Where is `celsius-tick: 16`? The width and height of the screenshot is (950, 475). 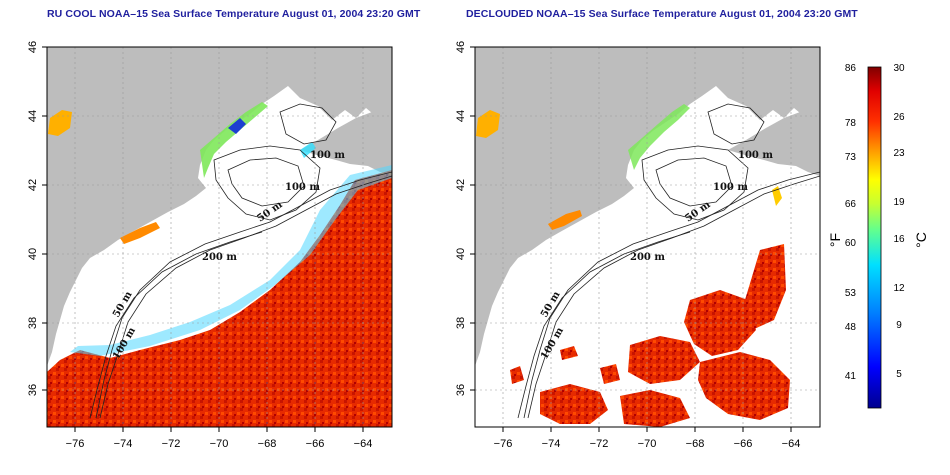 celsius-tick: 16 is located at coordinates (899, 239).